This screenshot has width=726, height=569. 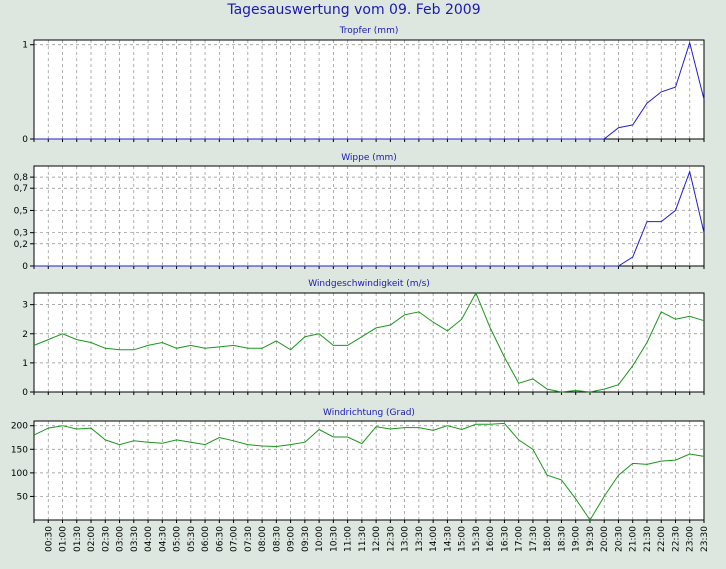 I want to click on x-tick-label: 10:00, so click(x=320, y=539).